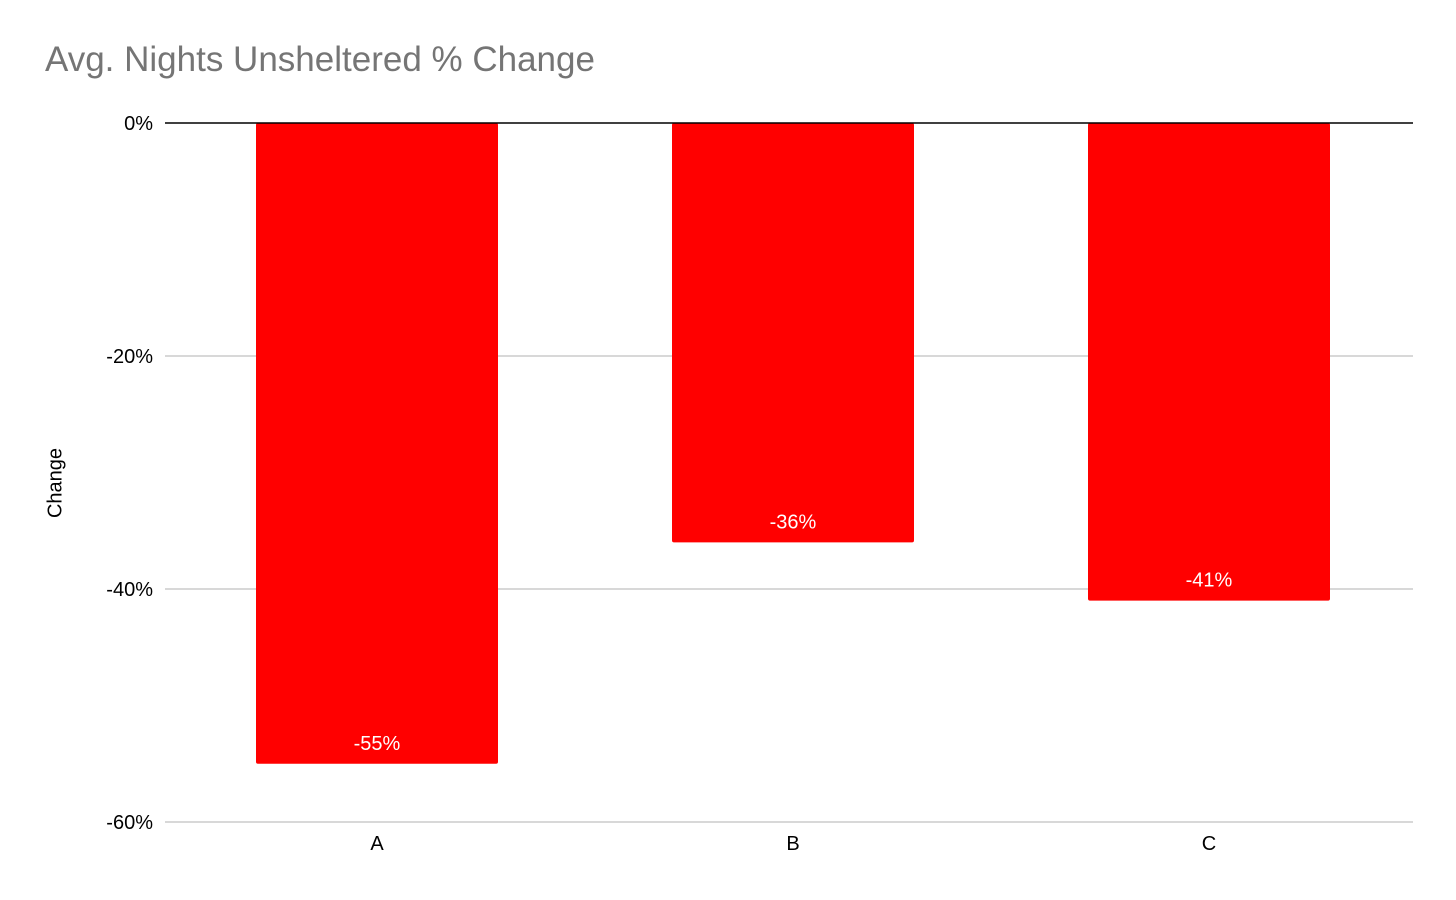 Image resolution: width=1456 pixels, height=900 pixels. Describe the element at coordinates (129, 357) in the screenshot. I see `y-tick-label: -20%` at that location.